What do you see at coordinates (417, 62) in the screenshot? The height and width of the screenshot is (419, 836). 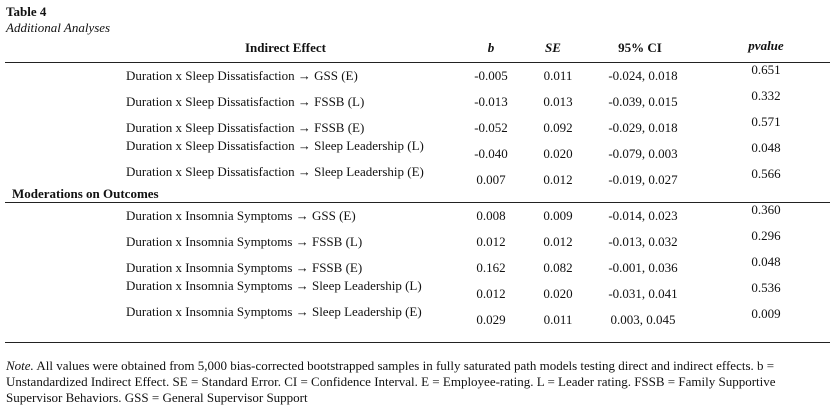 I see `header-rule` at bounding box center [417, 62].